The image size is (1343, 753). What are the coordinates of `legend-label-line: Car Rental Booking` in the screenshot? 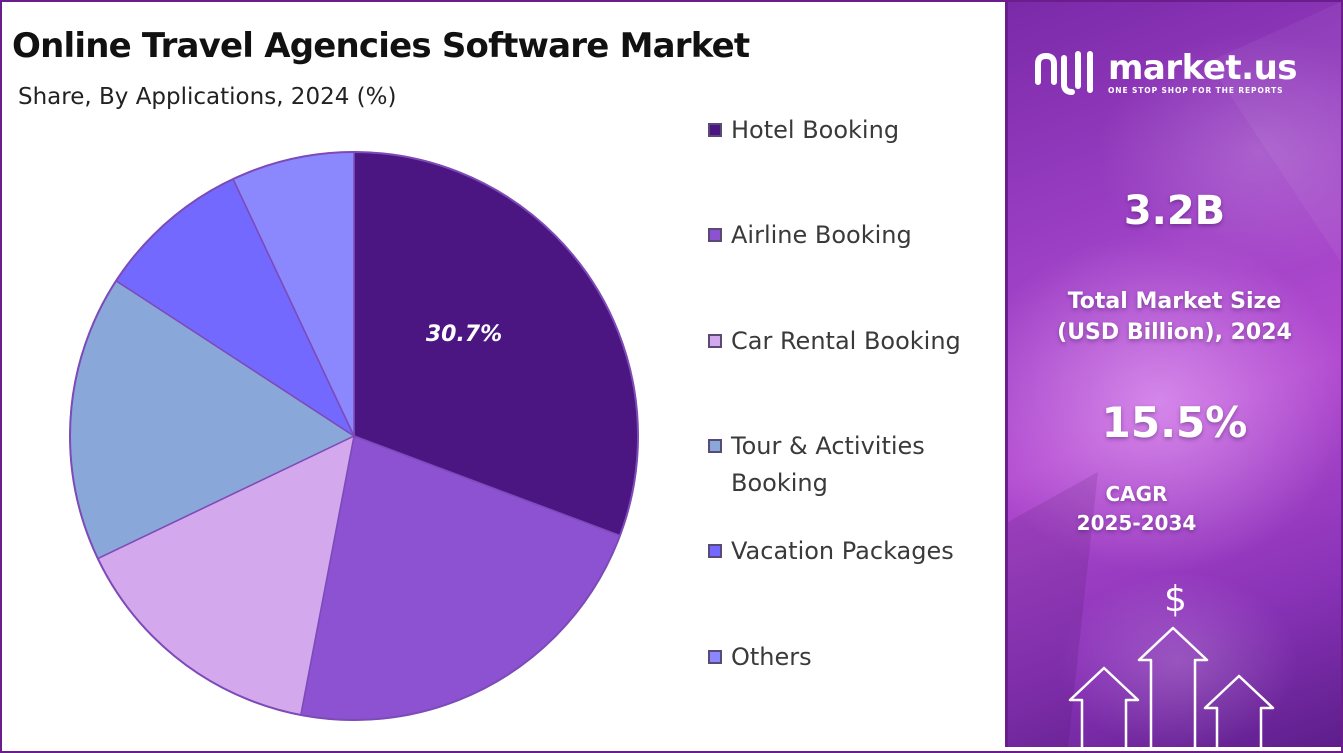 It's located at (846, 340).